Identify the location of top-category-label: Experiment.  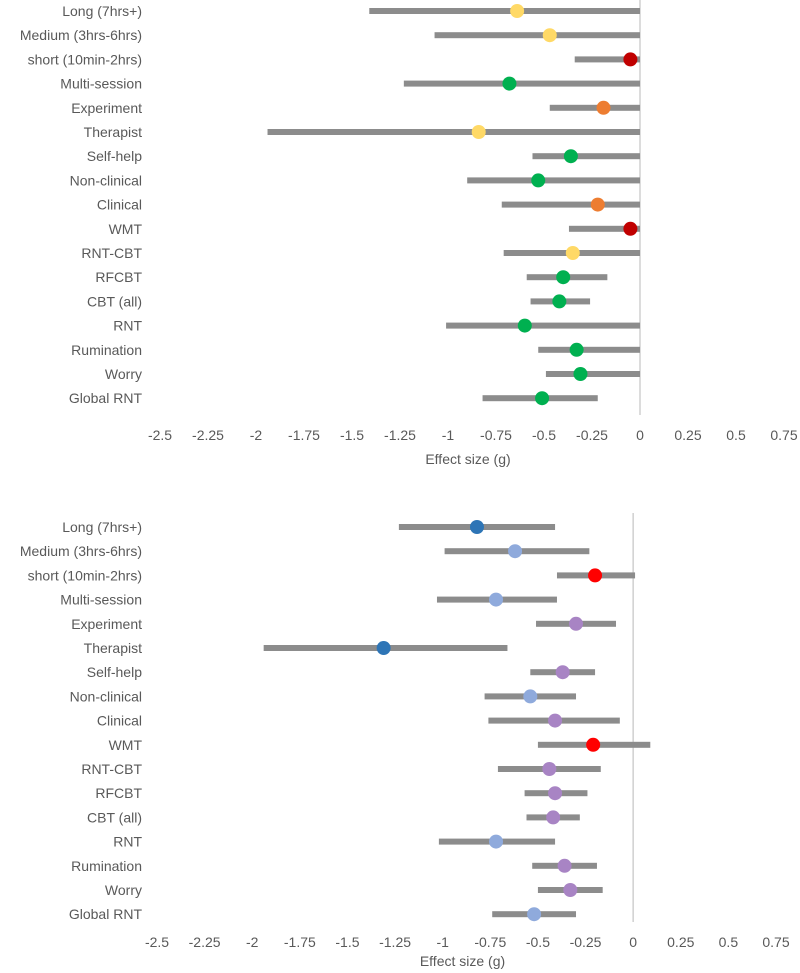
(106, 108).